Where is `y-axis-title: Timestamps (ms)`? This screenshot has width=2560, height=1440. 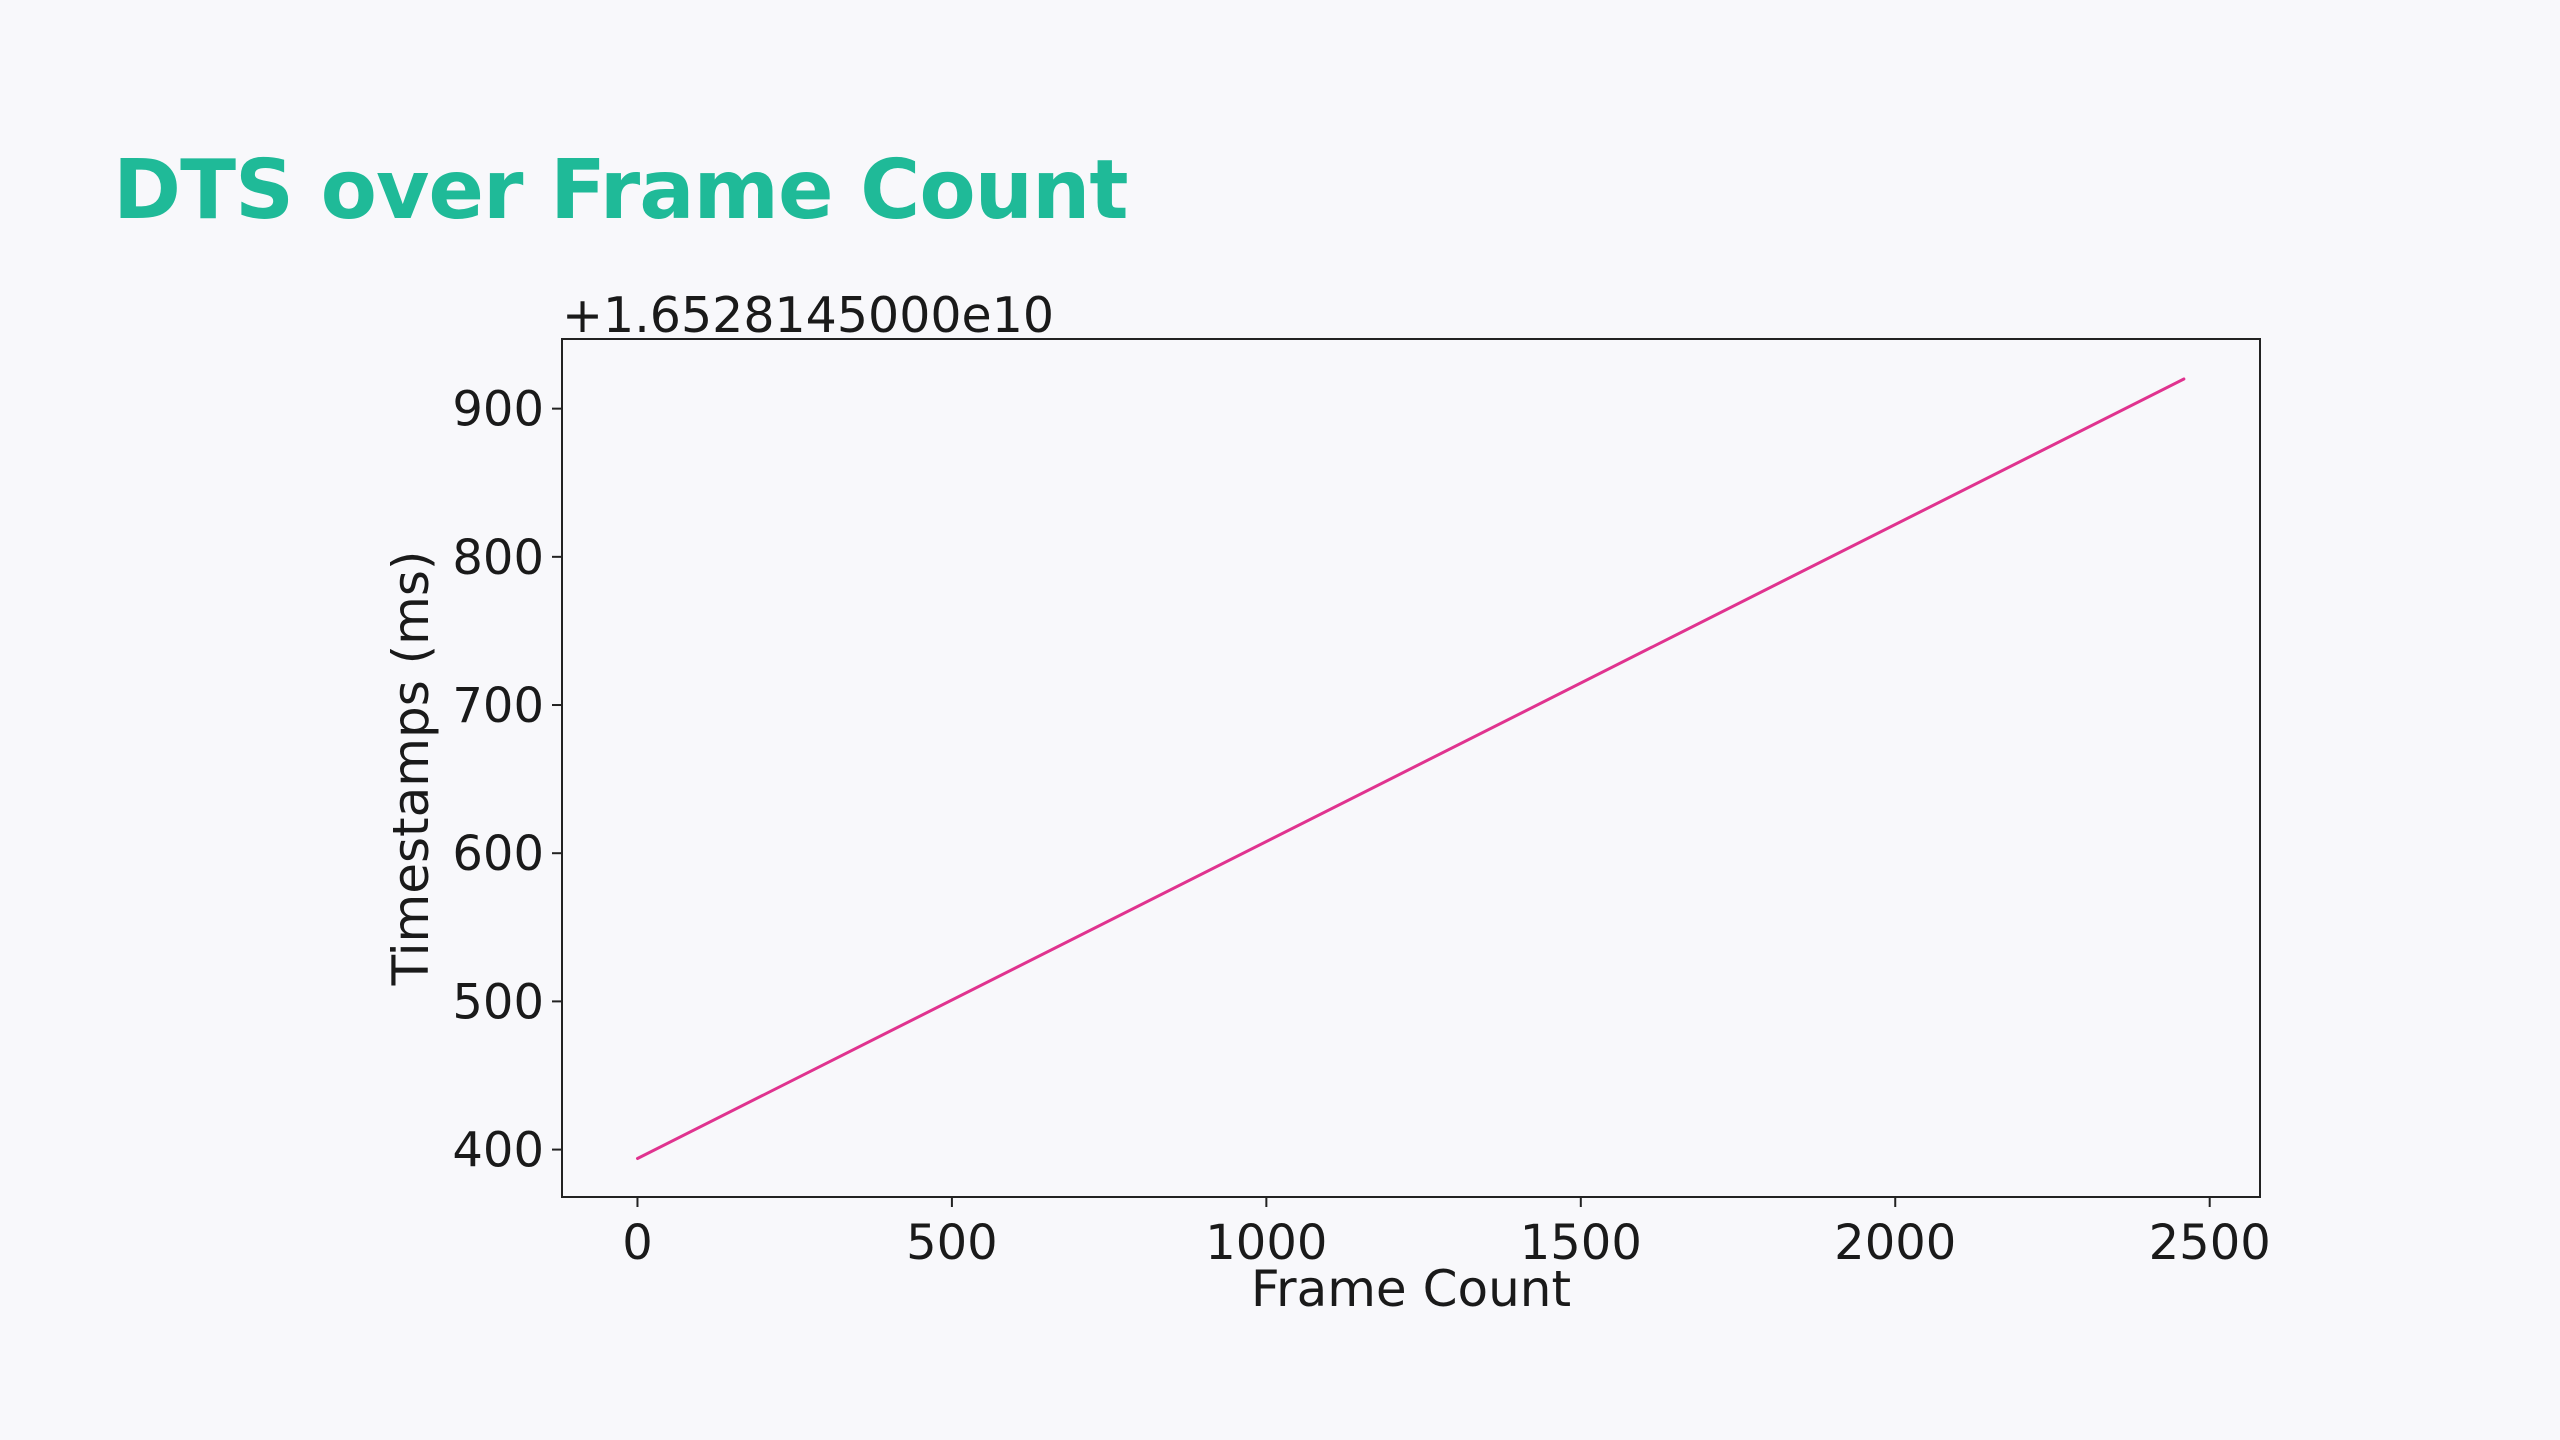 y-axis-title: Timestamps (ms) is located at coordinates (411, 769).